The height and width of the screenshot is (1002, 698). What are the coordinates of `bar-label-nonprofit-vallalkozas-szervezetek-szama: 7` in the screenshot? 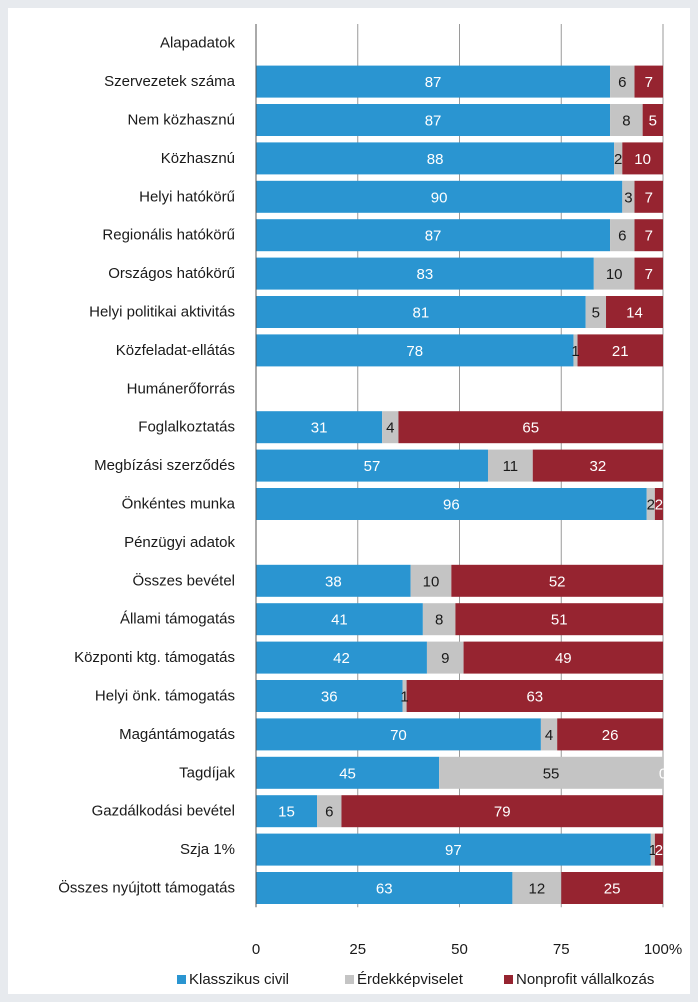 It's located at (649, 82).